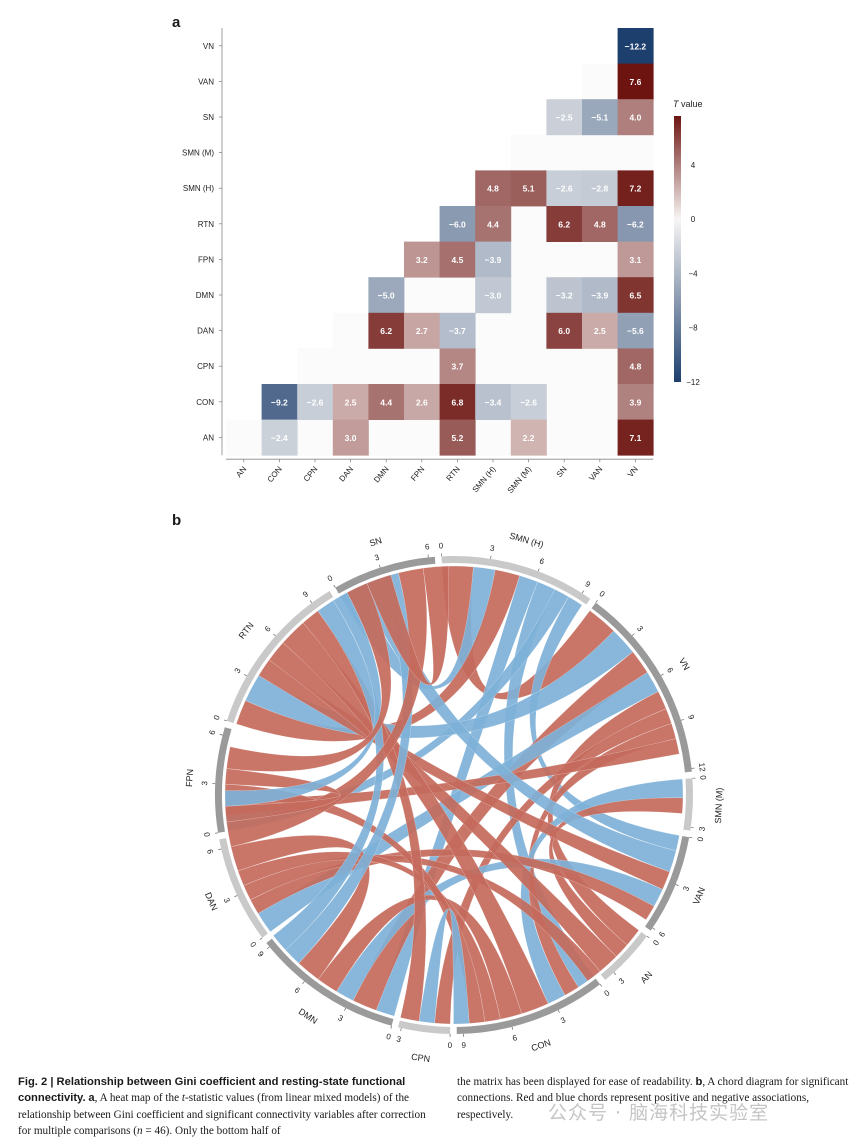 This screenshot has height=1145, width=865. Describe the element at coordinates (205, 402) in the screenshot. I see `heatmap-row-label: CON` at that location.